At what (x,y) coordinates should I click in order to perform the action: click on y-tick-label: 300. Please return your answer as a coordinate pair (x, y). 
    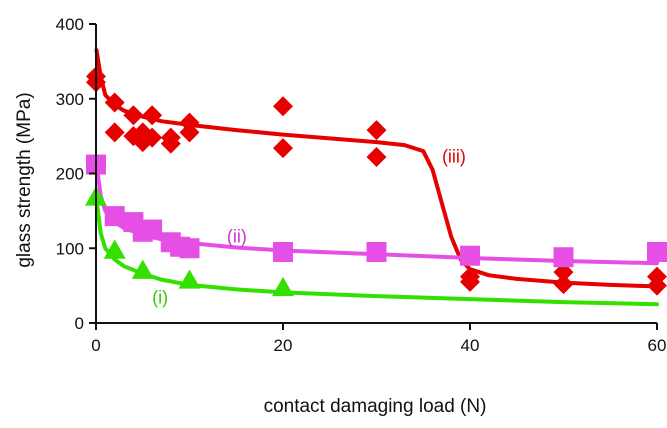
    Looking at the image, I should click on (70, 99).